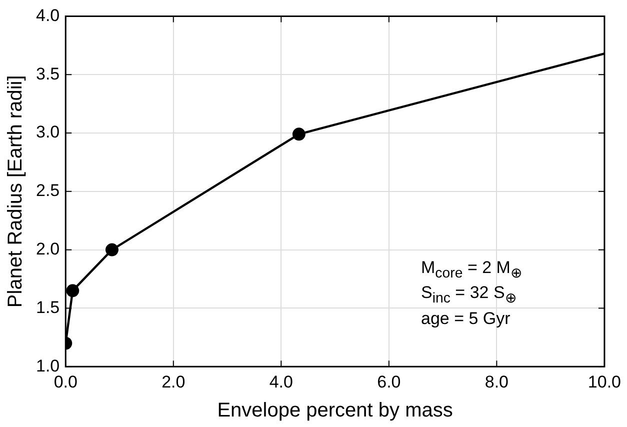 The width and height of the screenshot is (627, 427). I want to click on y-tick-label: 2.5, so click(48, 190).